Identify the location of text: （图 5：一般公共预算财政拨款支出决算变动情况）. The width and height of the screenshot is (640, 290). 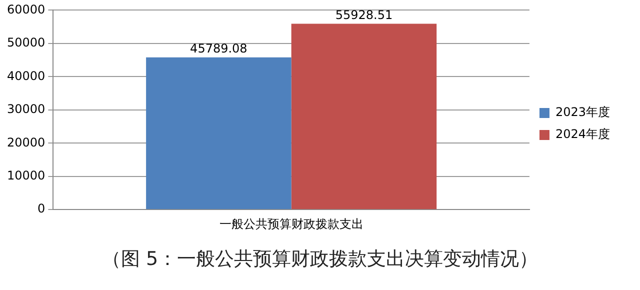
(320, 259).